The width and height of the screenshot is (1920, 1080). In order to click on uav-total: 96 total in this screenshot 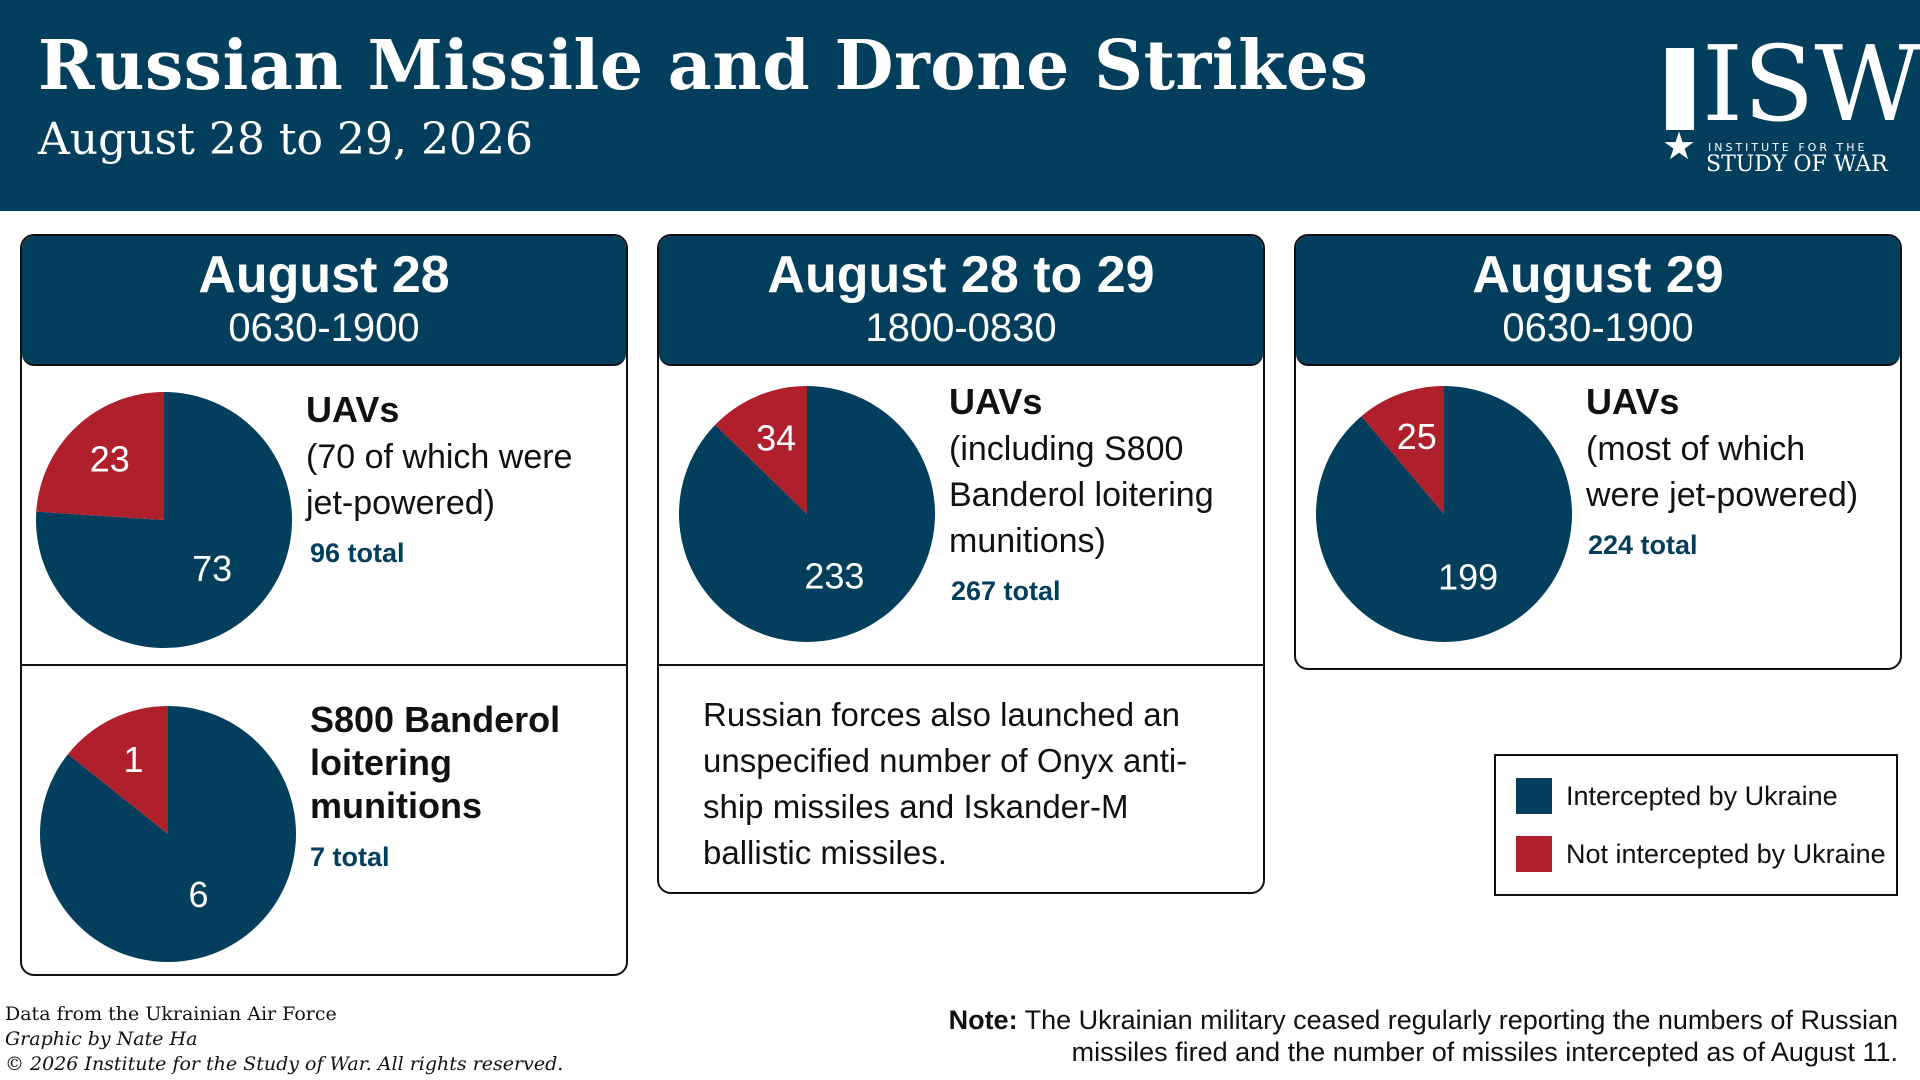, I will do `click(357, 553)`.